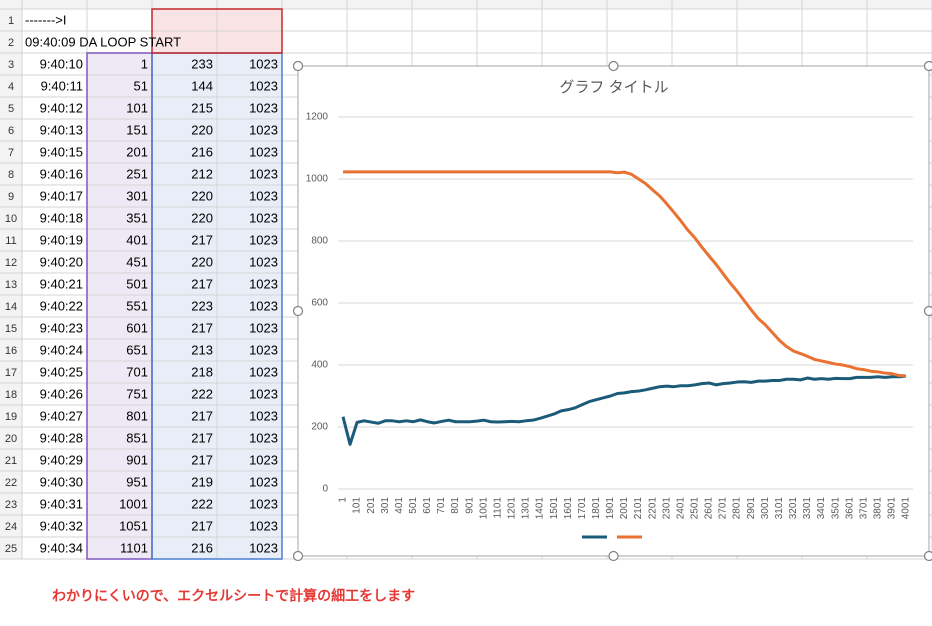 This screenshot has width=932, height=626. What do you see at coordinates (906, 508) in the screenshot?
I see `x-tick-label: 4001` at bounding box center [906, 508].